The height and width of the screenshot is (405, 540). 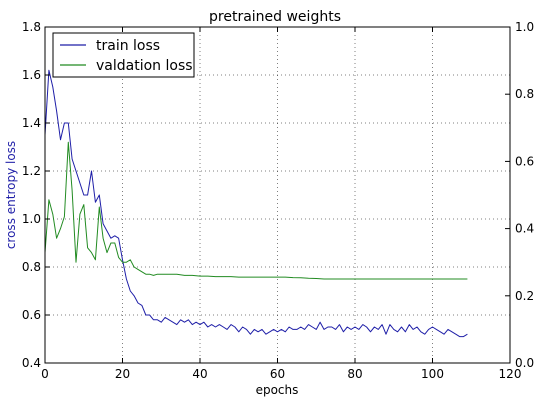 I want to click on y2-tick-label: 1.0, so click(x=524, y=27).